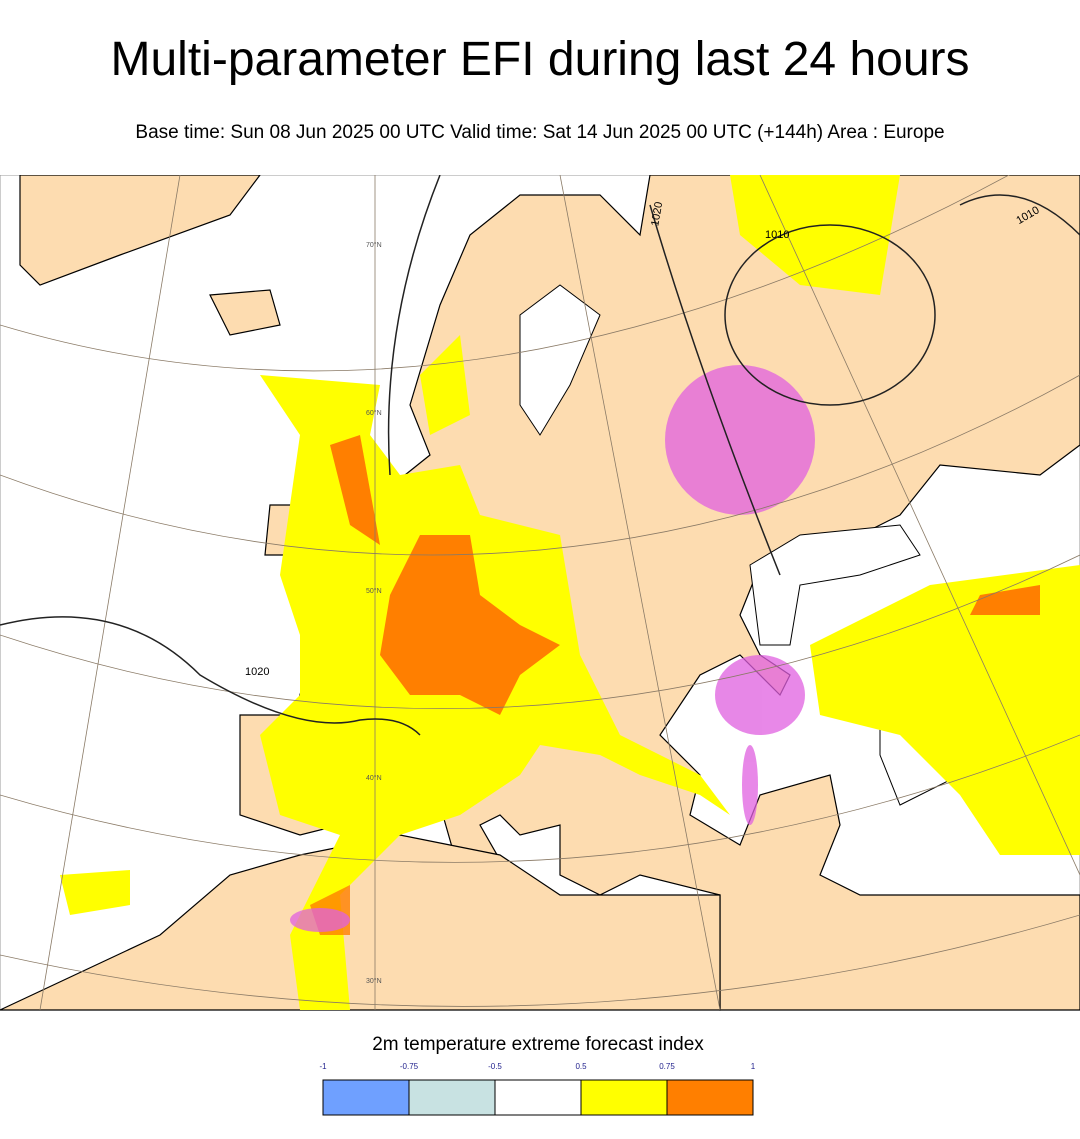 Image resolution: width=1080 pixels, height=1139 pixels. I want to click on lat-label: 60°N, so click(374, 413).